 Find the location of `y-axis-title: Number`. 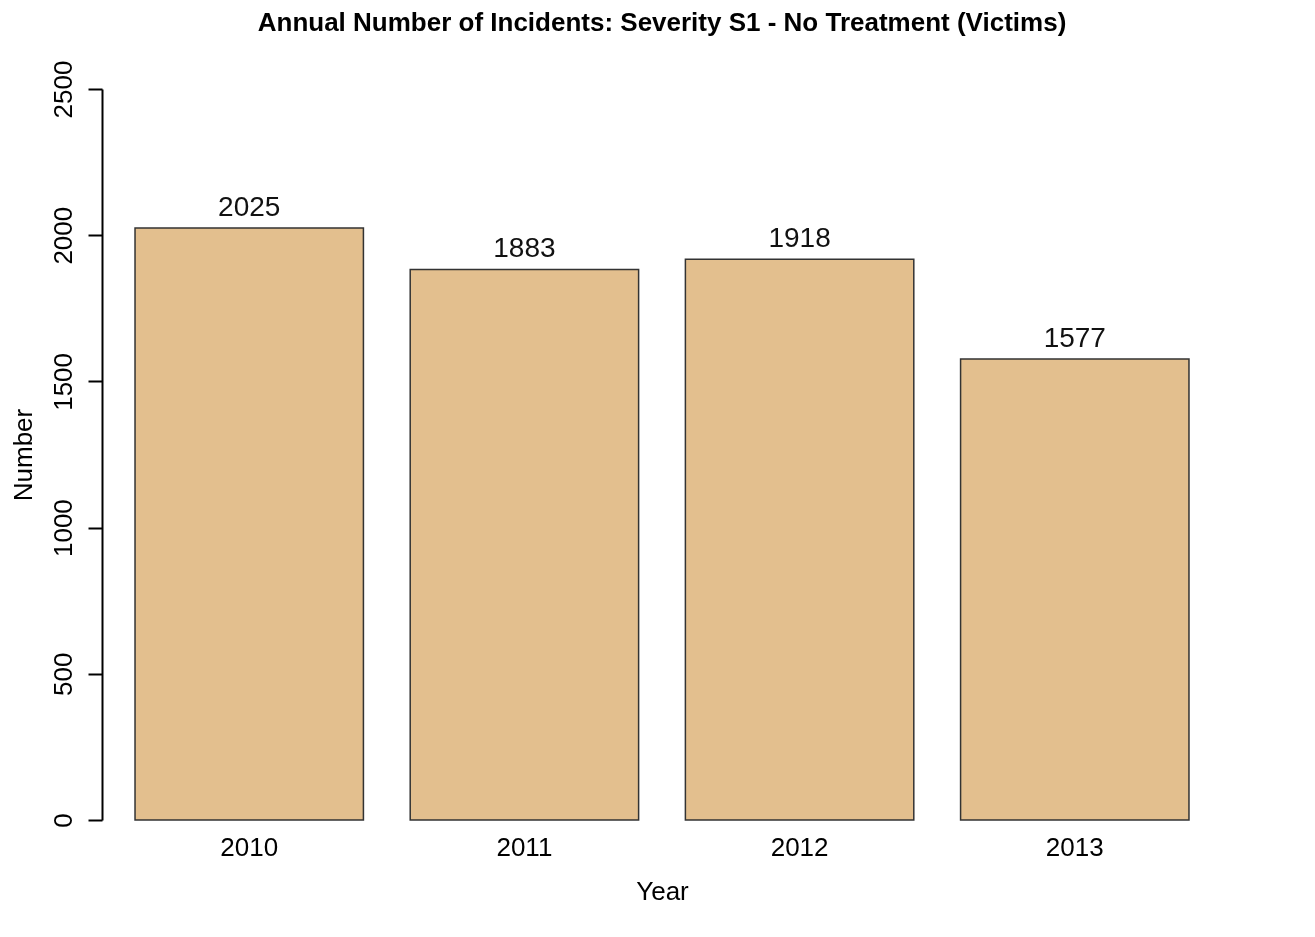

y-axis-title: Number is located at coordinates (22, 455).